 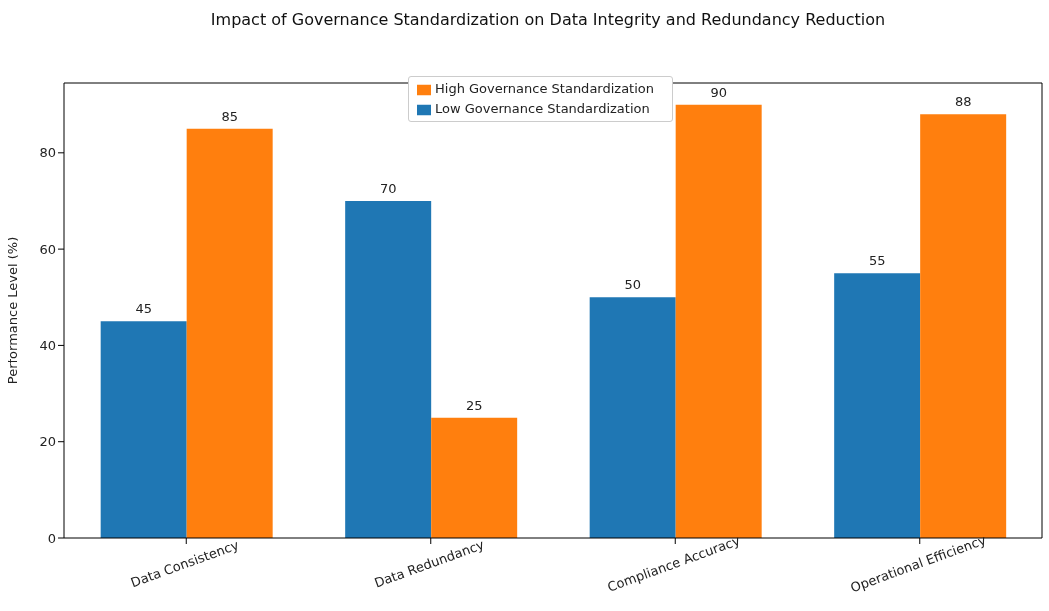 What do you see at coordinates (548, 20) in the screenshot?
I see `chart-title: Impact of Governance Standardization on Data Integrity and Redundancy Reduction` at bounding box center [548, 20].